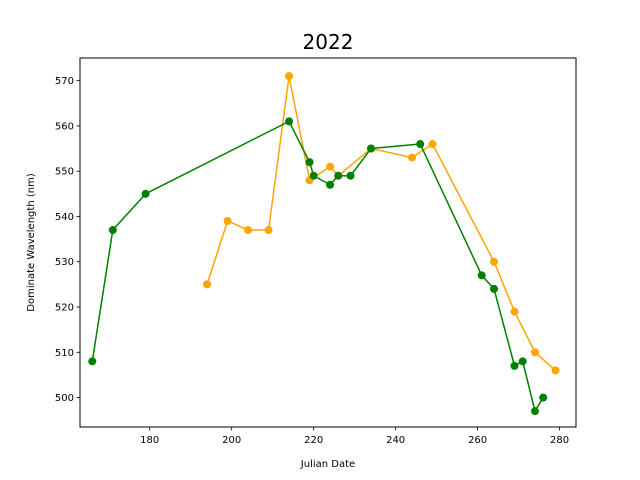 The image size is (640, 480). What do you see at coordinates (64, 81) in the screenshot?
I see `y-tick-label: 570` at bounding box center [64, 81].